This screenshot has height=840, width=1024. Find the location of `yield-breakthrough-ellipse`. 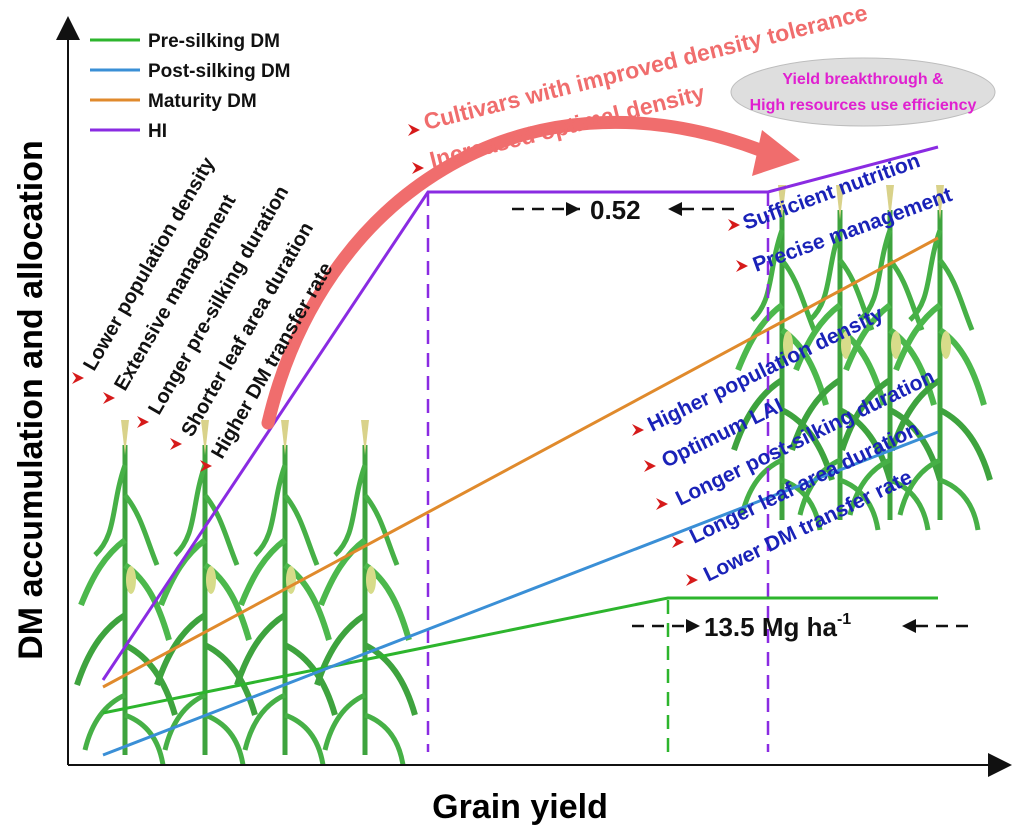

yield-breakthrough-ellipse is located at coordinates (863, 92).